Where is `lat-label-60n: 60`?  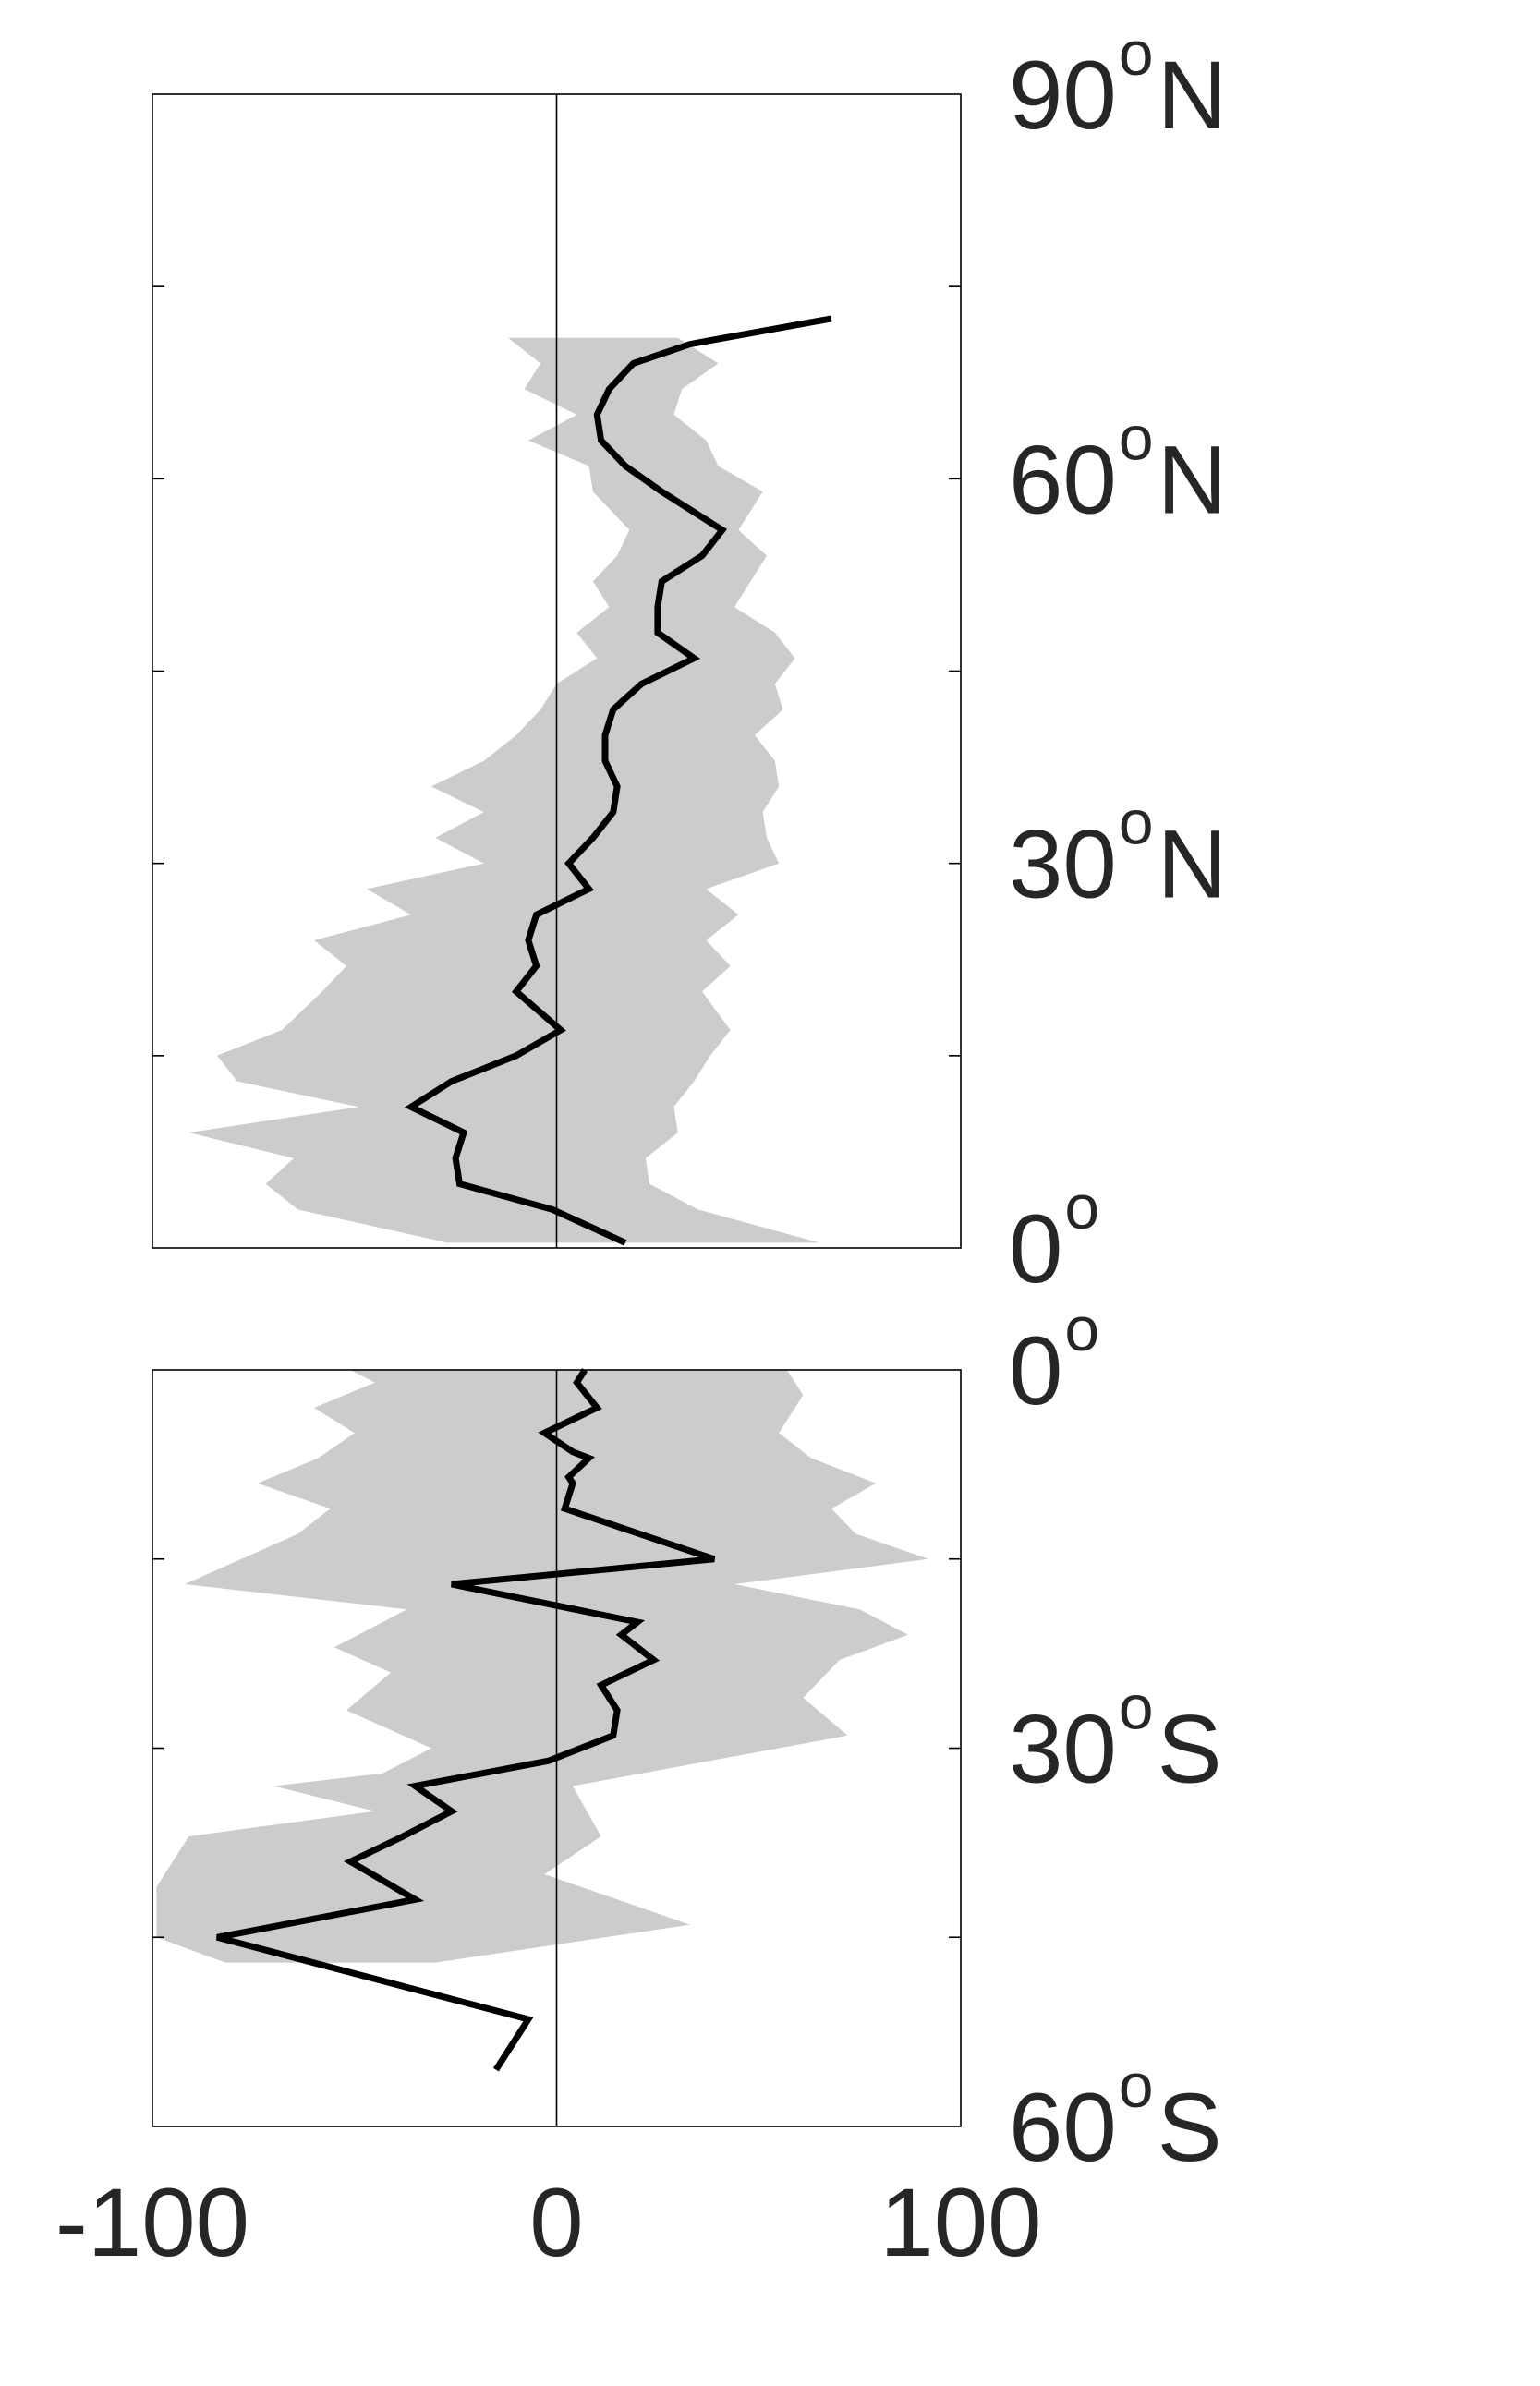
lat-label-60n: 60 is located at coordinates (1063, 480).